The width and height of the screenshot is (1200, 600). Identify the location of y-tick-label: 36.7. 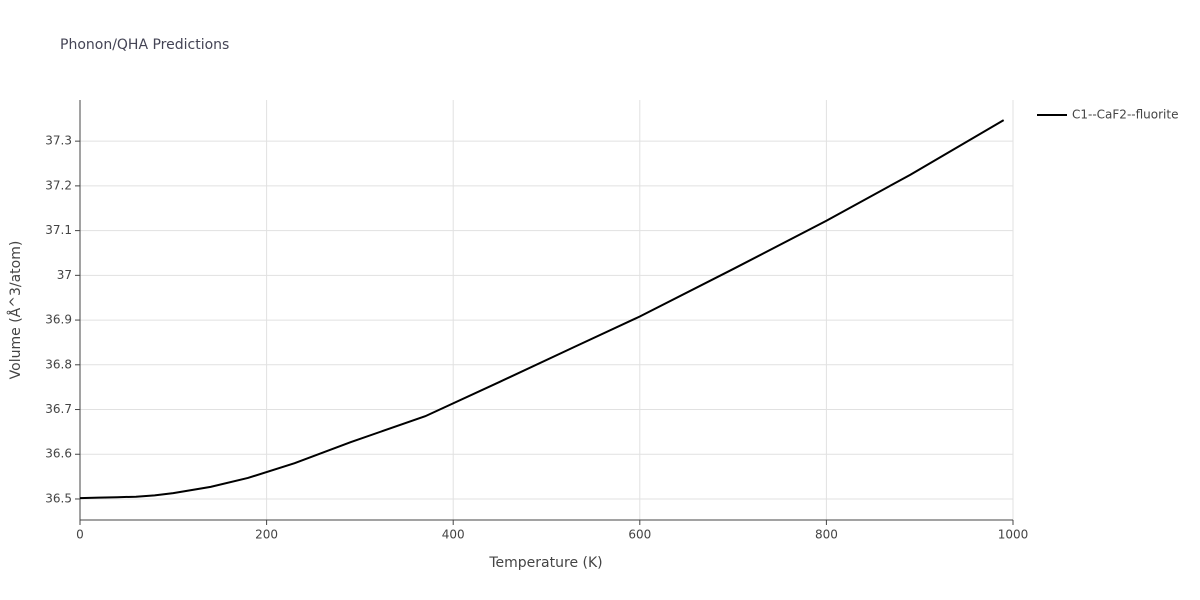
(58, 409).